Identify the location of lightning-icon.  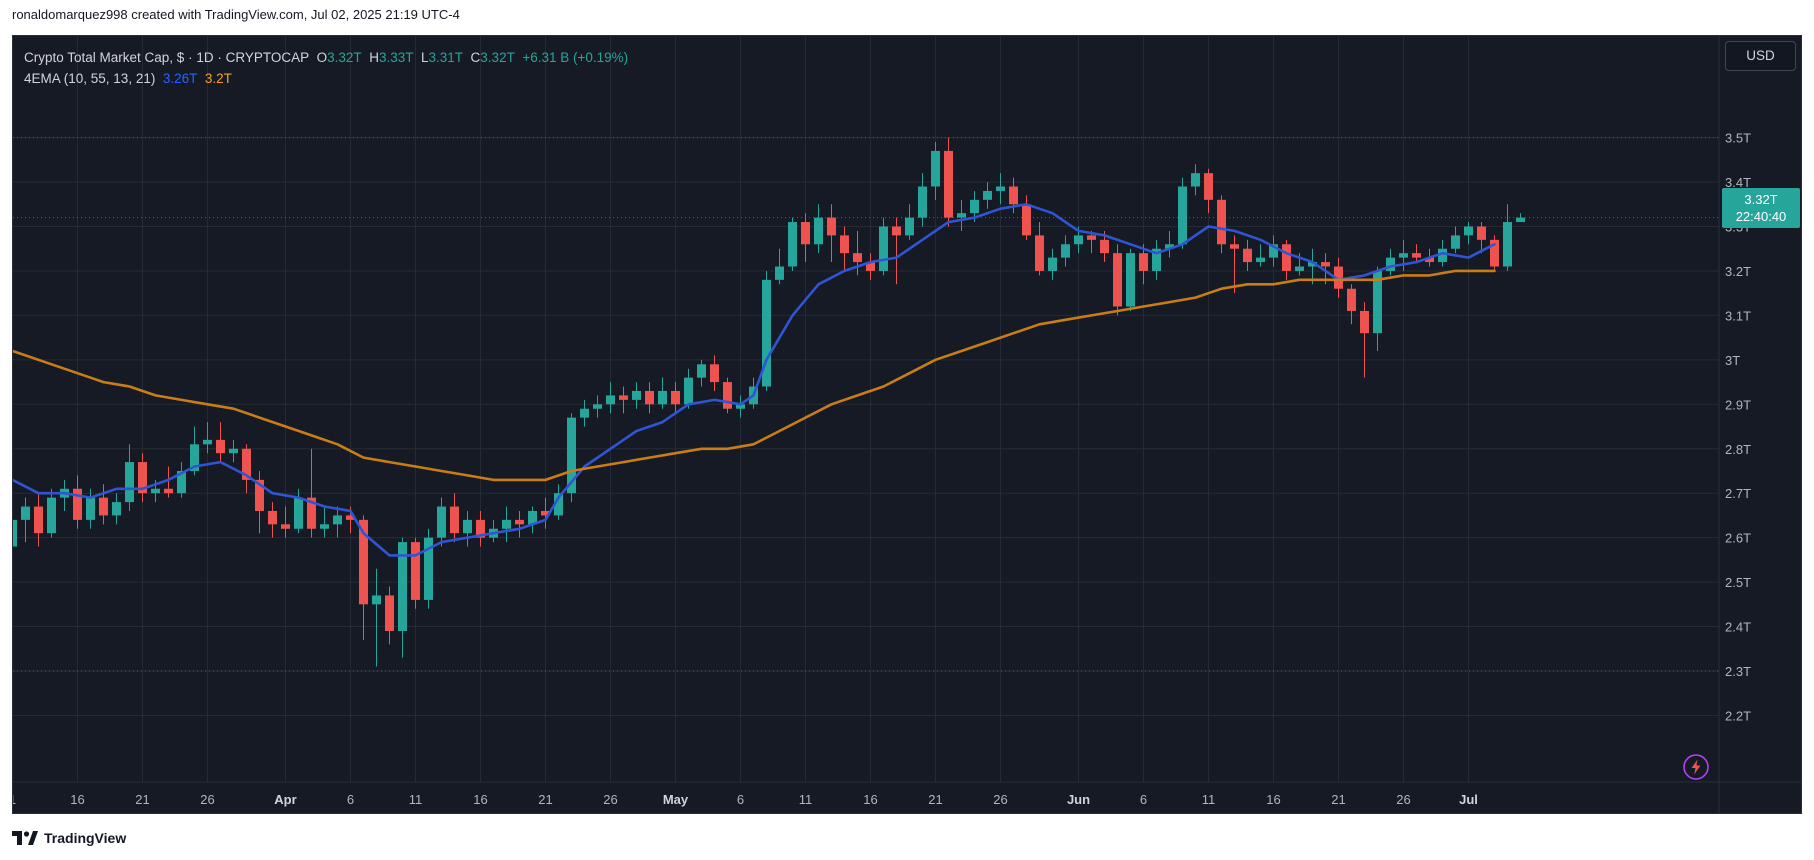
(1696, 767).